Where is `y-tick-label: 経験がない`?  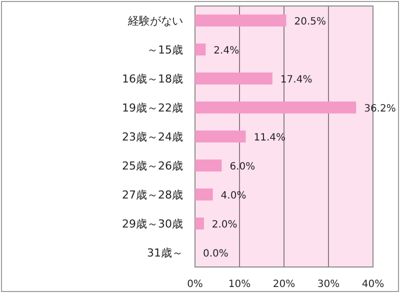 y-tick-label: 経験がない is located at coordinates (155, 21).